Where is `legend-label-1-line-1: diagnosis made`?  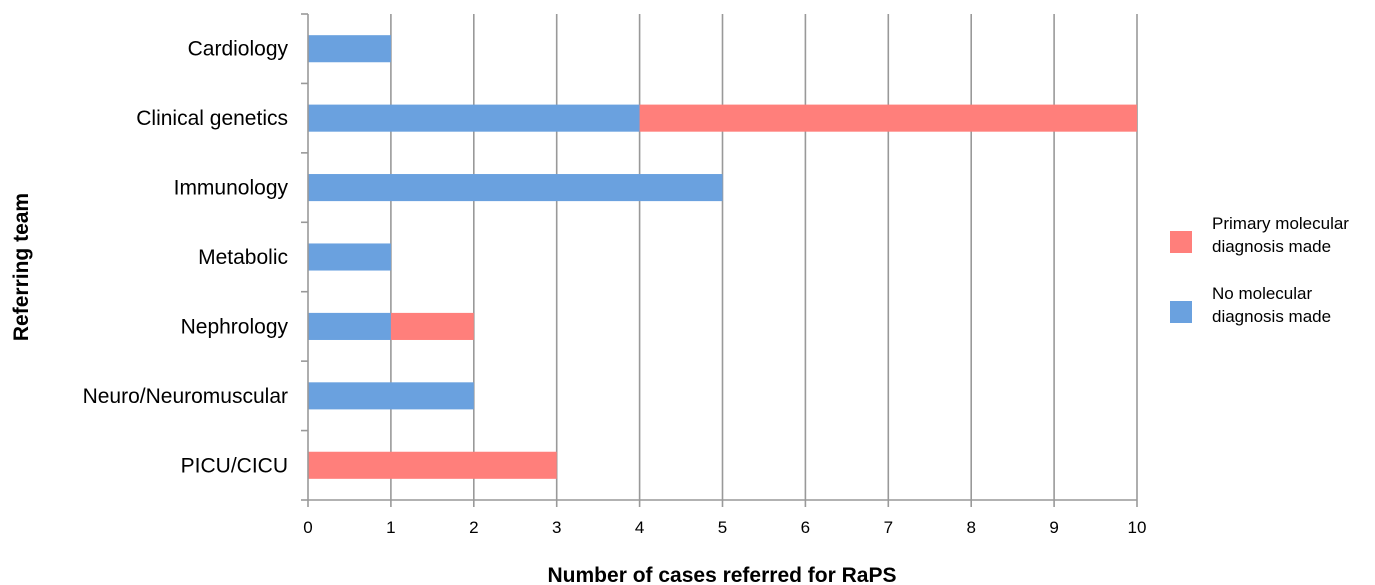
legend-label-1-line-1: diagnosis made is located at coordinates (1271, 316).